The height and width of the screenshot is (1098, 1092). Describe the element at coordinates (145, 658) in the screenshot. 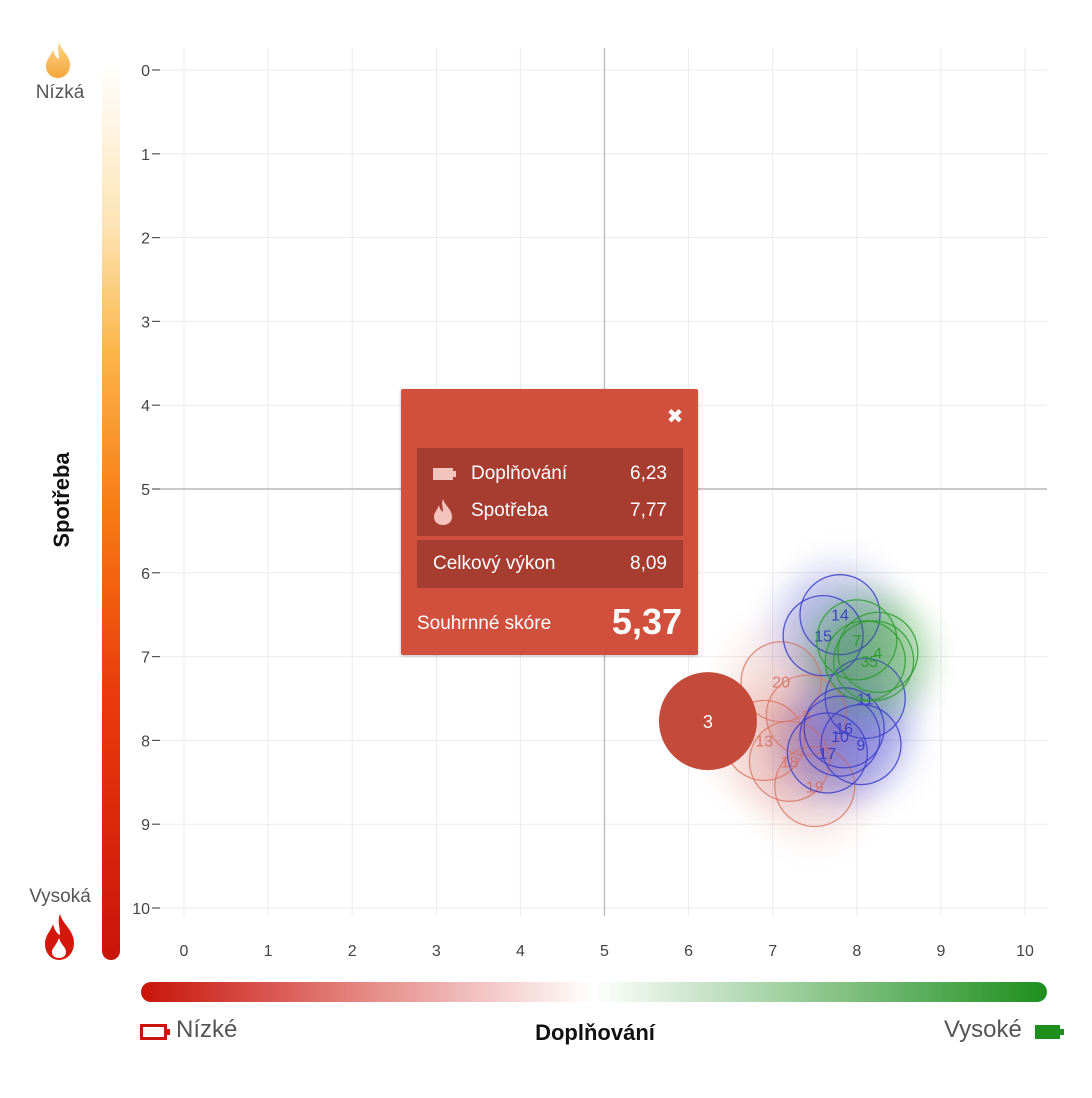

I see `y-tick-label: 7` at that location.